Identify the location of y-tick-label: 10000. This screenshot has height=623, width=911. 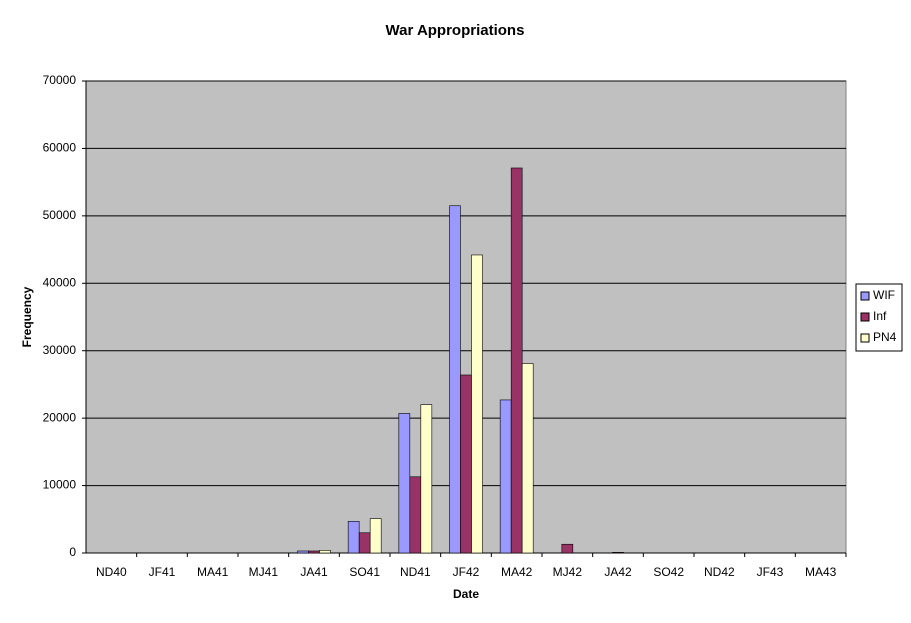
(60, 485).